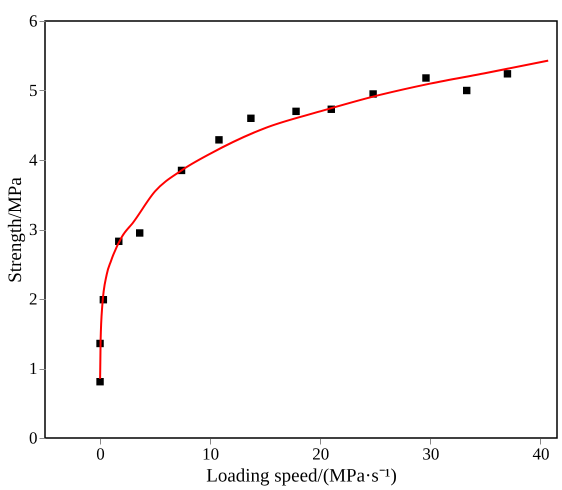 The height and width of the screenshot is (490, 562). I want to click on y-tick-label: 1, so click(33, 368).